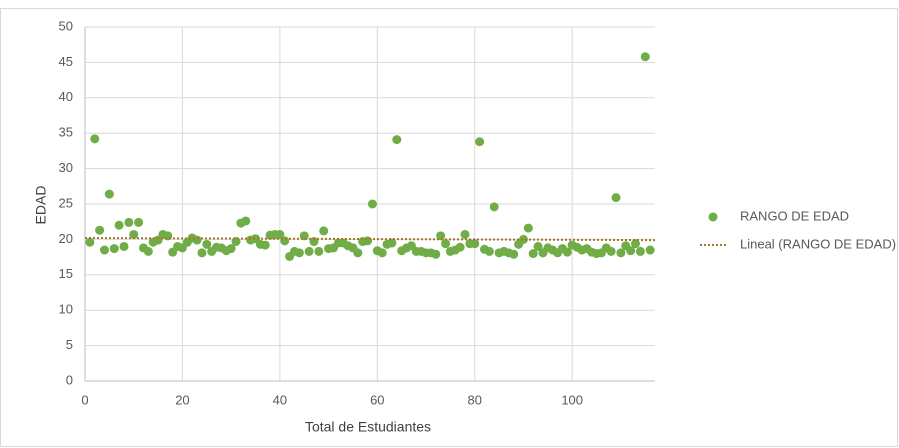  Describe the element at coordinates (713, 217) in the screenshot. I see `legend-marker` at that location.